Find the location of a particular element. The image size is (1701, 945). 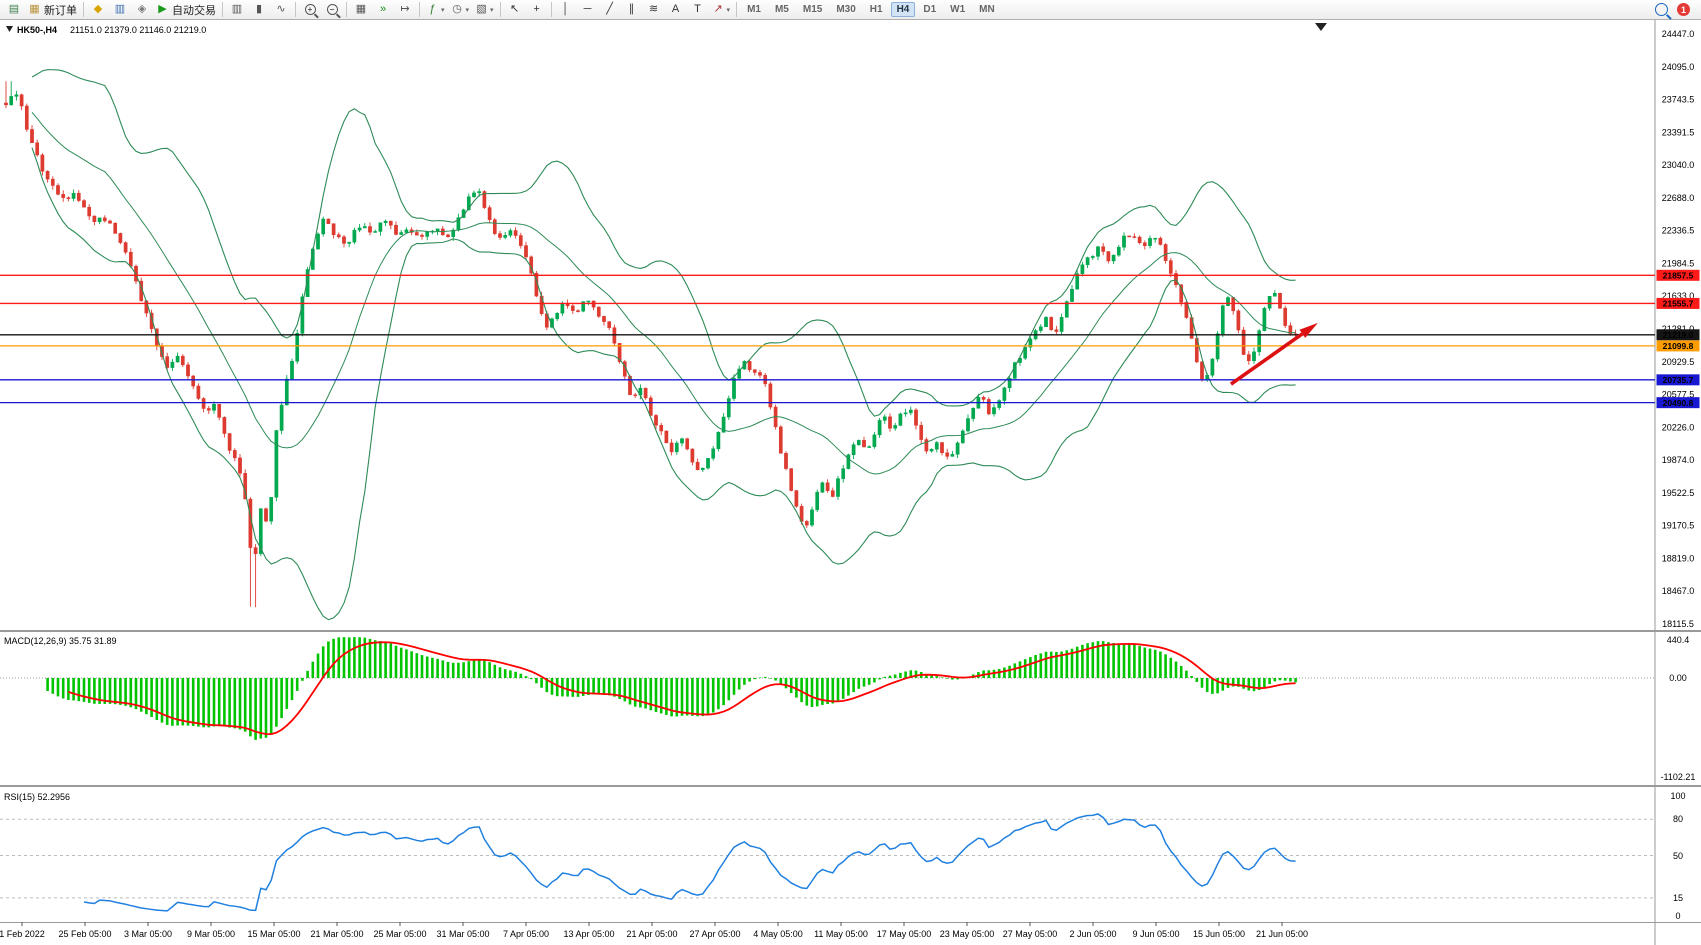

arrows-button: ↗ ▾ is located at coordinates (721, 9).